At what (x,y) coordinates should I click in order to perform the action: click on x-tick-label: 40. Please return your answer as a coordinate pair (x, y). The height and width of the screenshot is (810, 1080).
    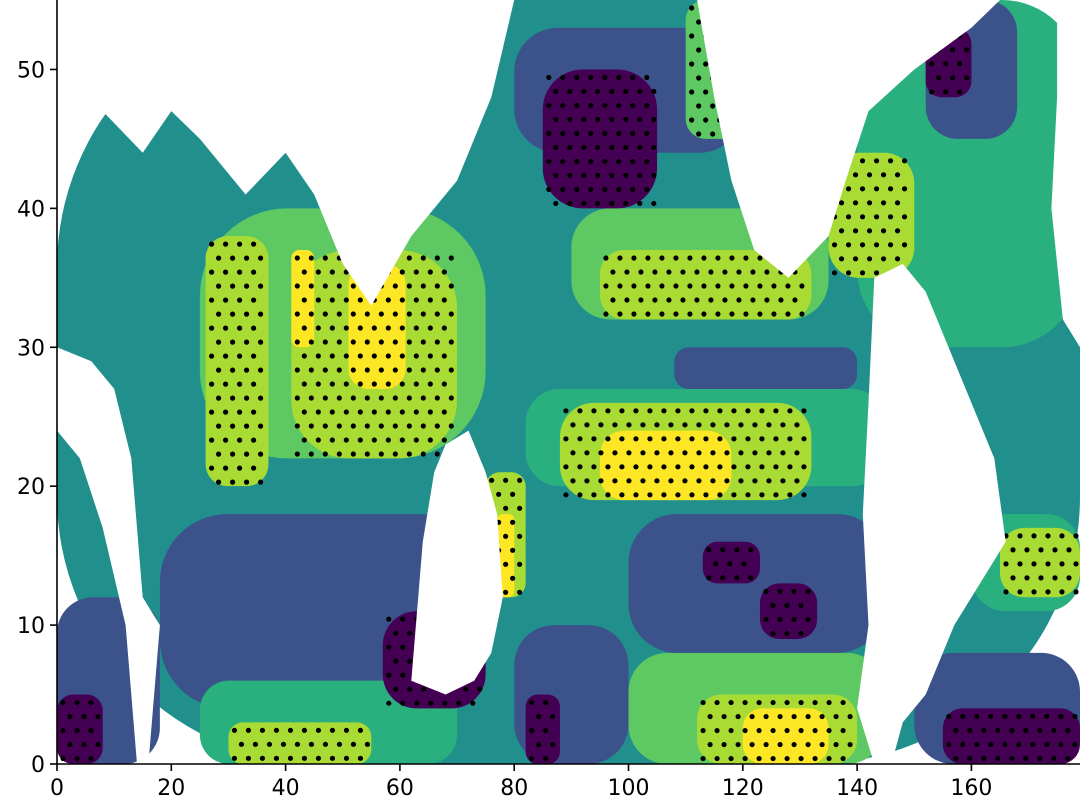
    Looking at the image, I should click on (286, 788).